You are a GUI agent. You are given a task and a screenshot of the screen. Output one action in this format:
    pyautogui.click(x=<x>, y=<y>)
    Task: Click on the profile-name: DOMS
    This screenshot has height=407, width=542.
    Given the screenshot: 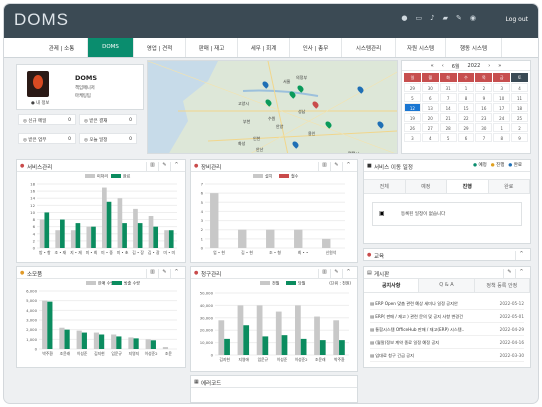 What is the action you would take?
    pyautogui.click(x=86, y=78)
    